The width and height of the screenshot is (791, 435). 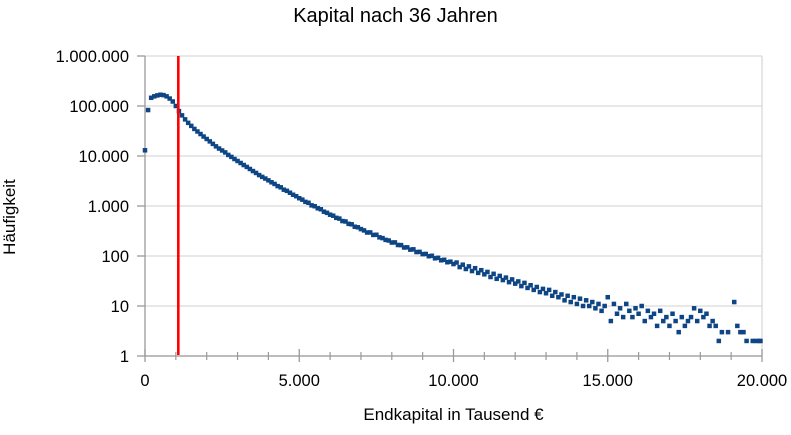 What do you see at coordinates (453, 381) in the screenshot?
I see `x-tick-label: 10.000` at bounding box center [453, 381].